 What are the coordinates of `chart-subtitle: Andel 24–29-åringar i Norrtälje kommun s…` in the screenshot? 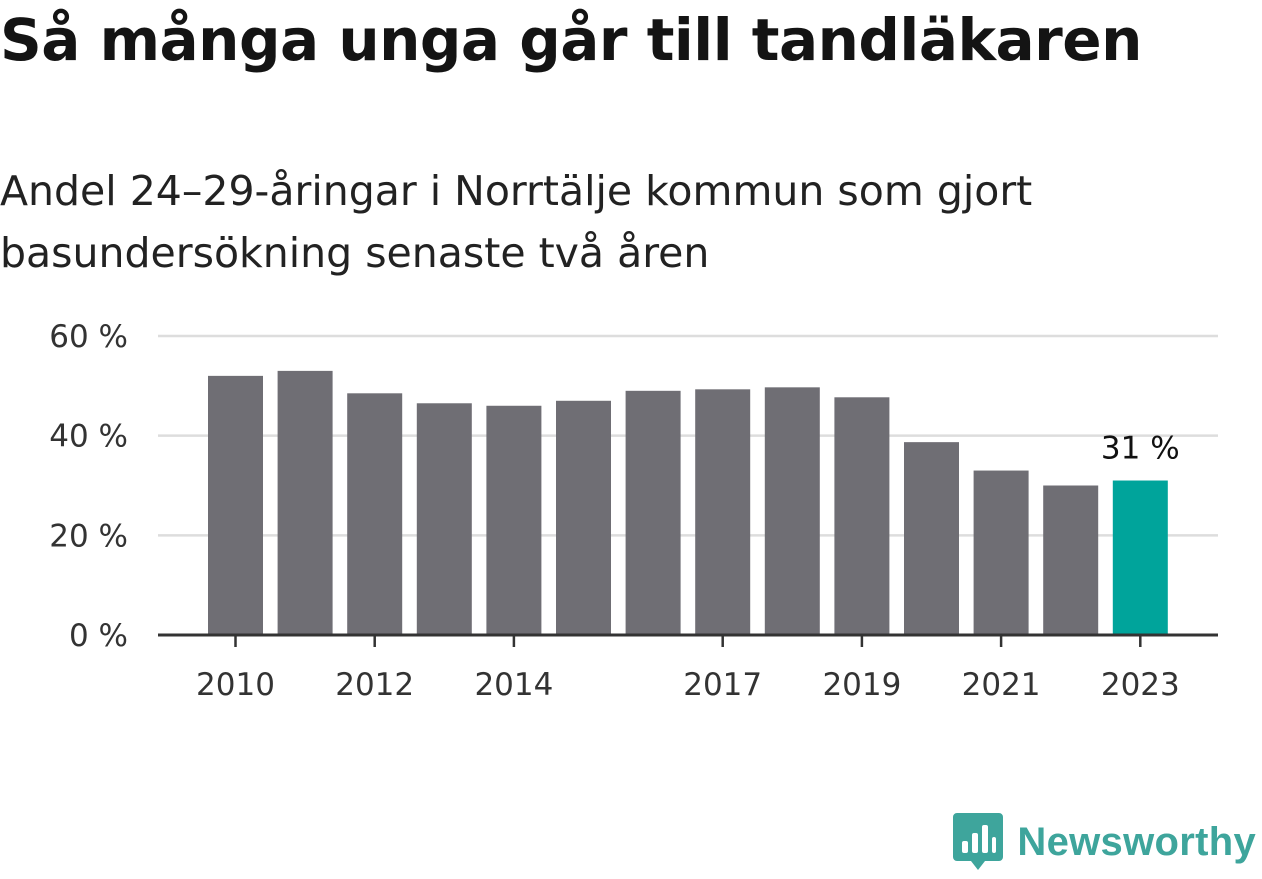 It's located at (516, 222).